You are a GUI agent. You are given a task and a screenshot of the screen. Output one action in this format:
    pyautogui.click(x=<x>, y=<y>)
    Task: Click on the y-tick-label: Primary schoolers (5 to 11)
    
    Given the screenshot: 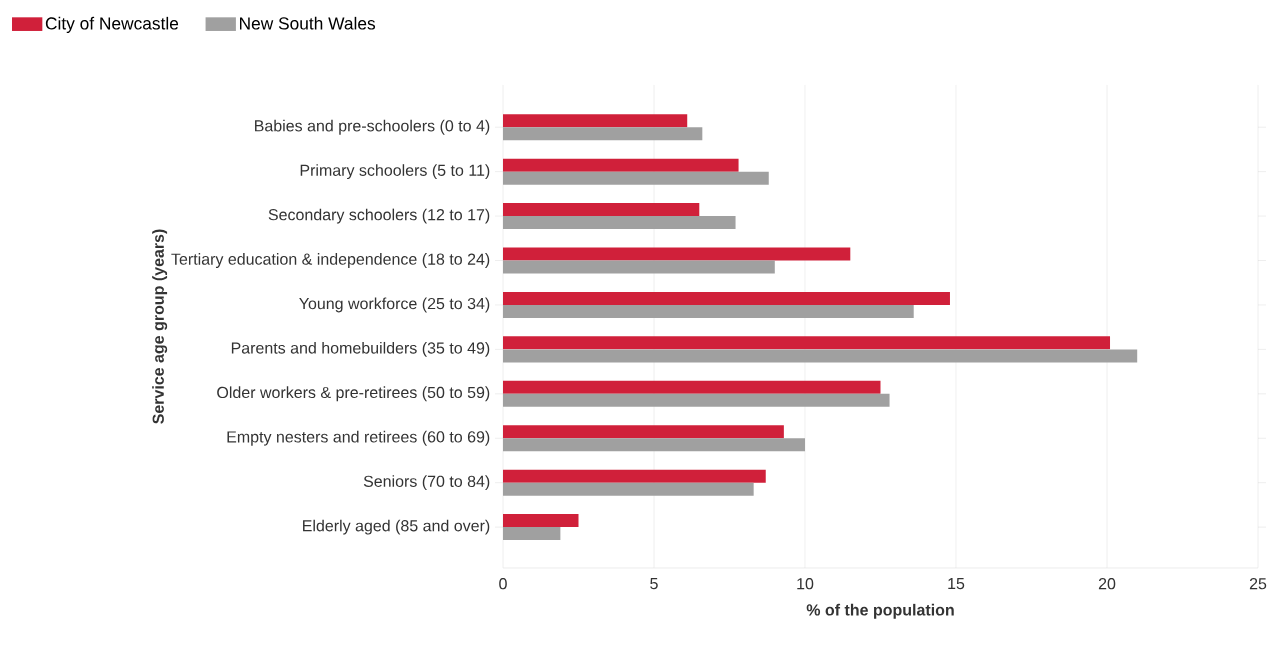 What is the action you would take?
    pyautogui.click(x=395, y=172)
    